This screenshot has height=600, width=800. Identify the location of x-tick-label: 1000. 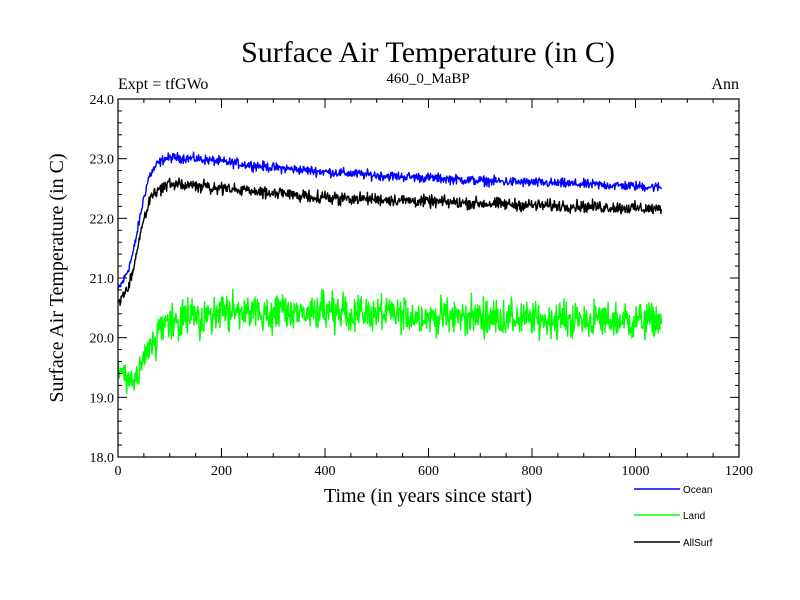
(636, 471).